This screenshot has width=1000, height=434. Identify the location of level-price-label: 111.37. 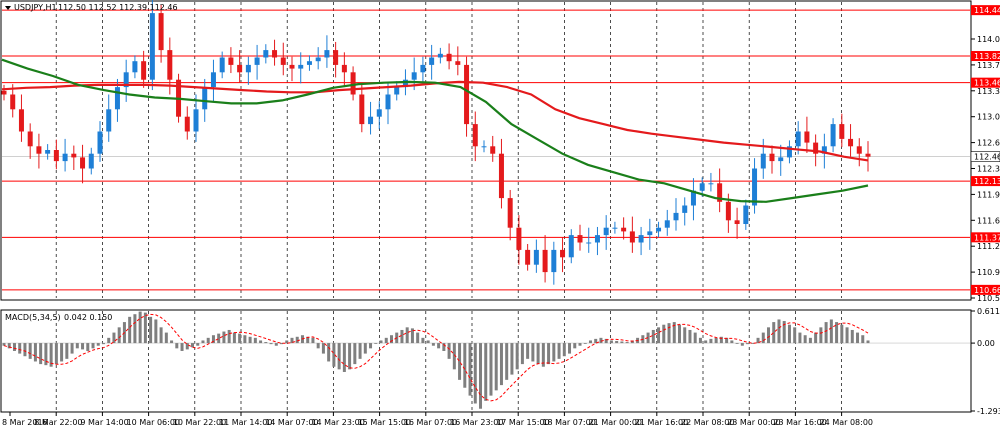
(987, 237).